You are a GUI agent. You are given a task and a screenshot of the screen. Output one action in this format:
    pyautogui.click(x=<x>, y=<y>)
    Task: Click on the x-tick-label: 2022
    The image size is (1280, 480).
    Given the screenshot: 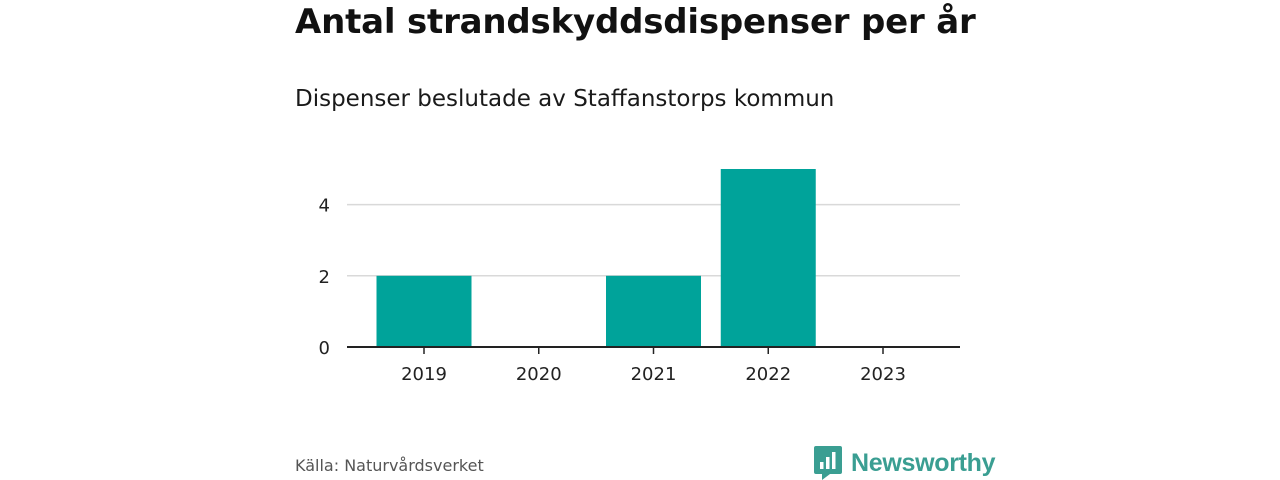 What is the action you would take?
    pyautogui.click(x=768, y=374)
    